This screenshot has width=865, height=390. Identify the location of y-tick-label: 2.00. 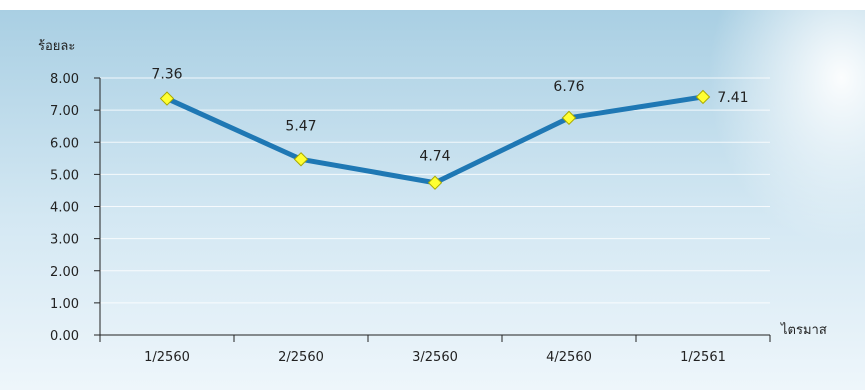
(64, 272).